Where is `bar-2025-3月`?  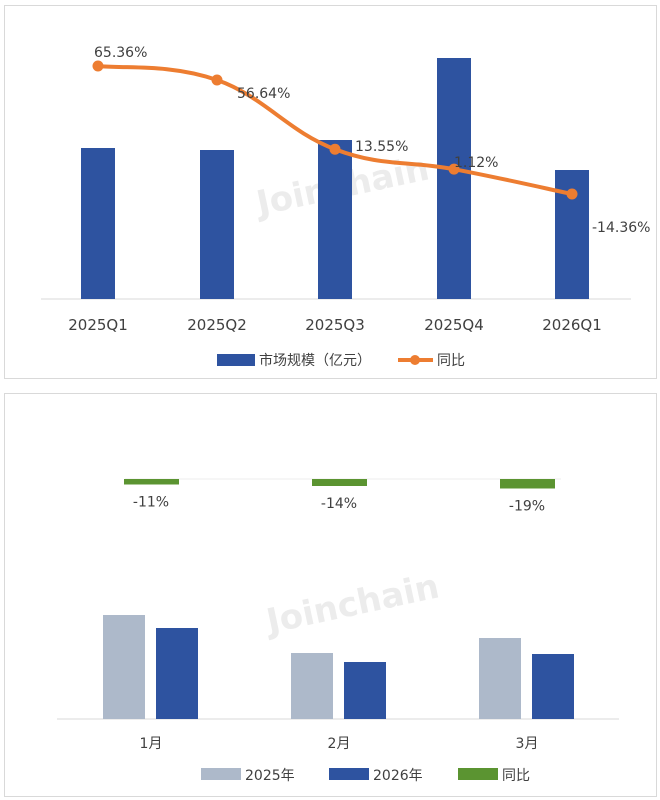
bar-2025-3月 is located at coordinates (500, 678).